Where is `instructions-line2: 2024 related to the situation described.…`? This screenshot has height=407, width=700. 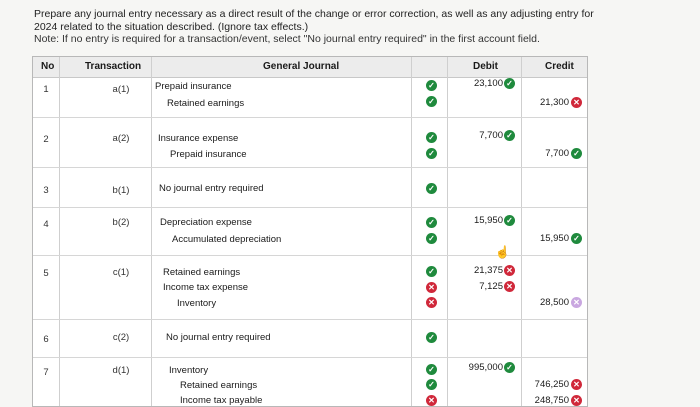
instructions-line2: 2024 related to the situation described.… is located at coordinates (171, 26).